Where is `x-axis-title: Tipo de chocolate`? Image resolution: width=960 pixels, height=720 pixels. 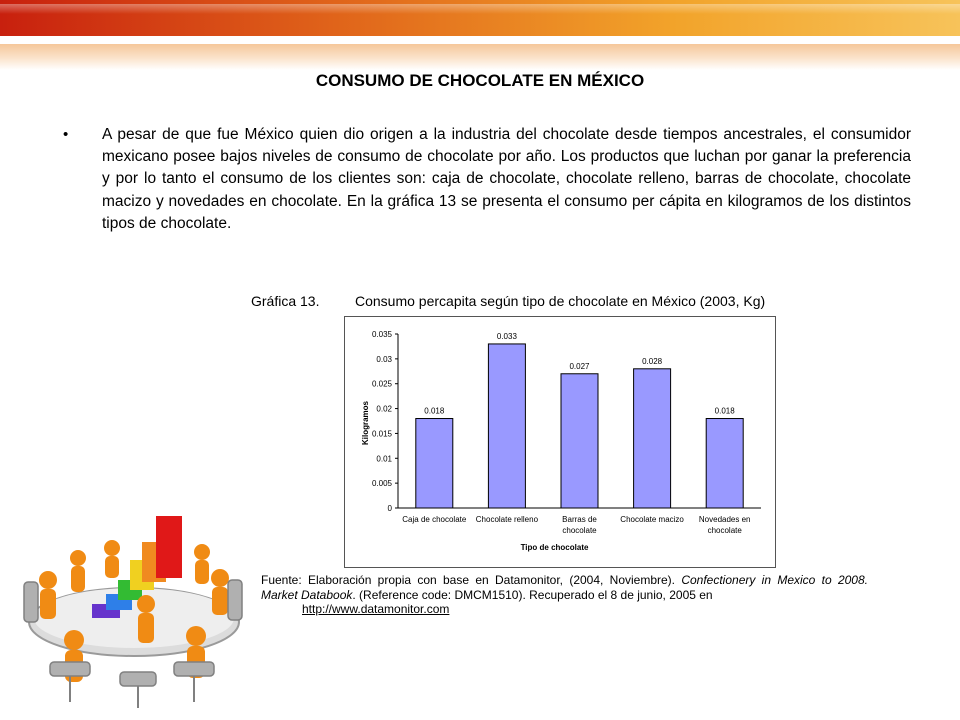
x-axis-title: Tipo de chocolate is located at coordinates (555, 547).